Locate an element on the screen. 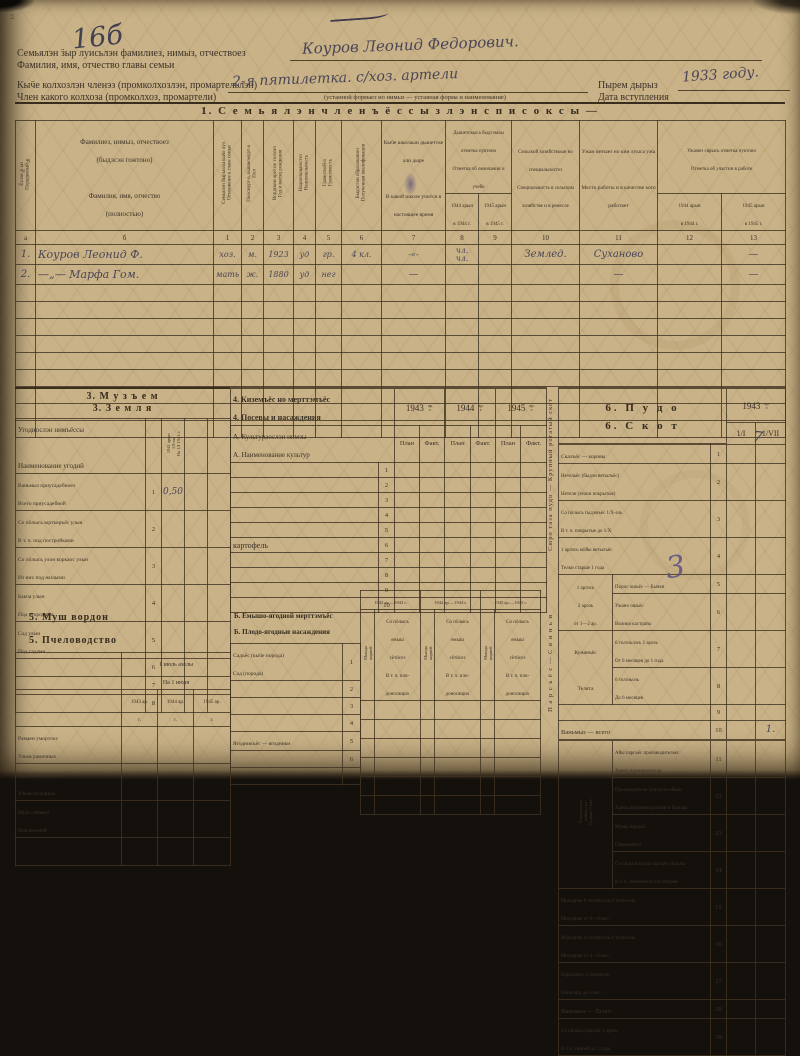 The width and height of the screenshot is (800, 1056). col-num: б is located at coordinates (124, 237).